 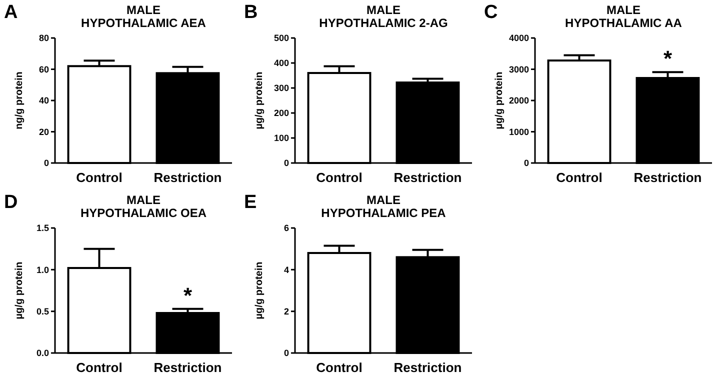 What do you see at coordinates (383, 23) in the screenshot?
I see `chart-subtitle: HYPOTHALAMIC 2-AG` at bounding box center [383, 23].